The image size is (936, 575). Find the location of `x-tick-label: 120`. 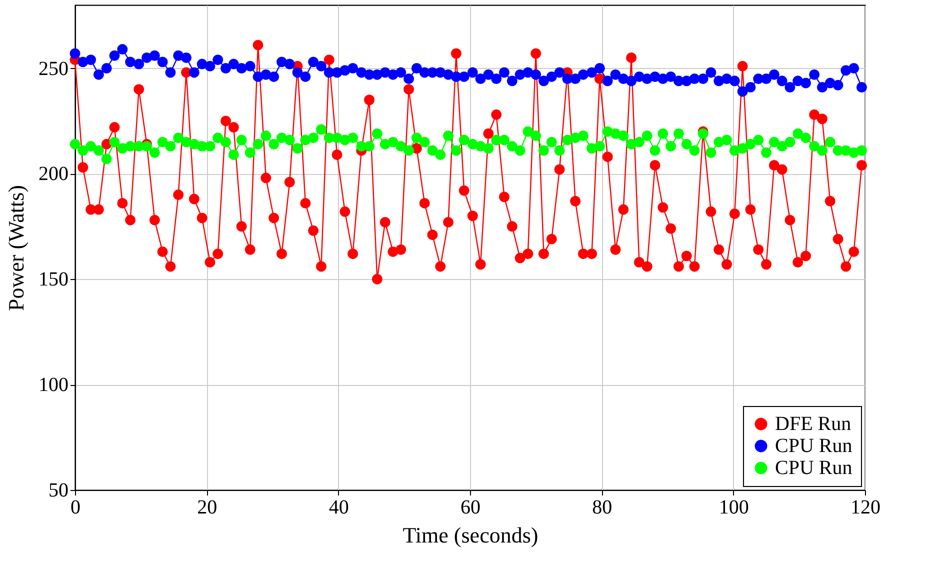

x-tick-label: 120 is located at coordinates (865, 507).